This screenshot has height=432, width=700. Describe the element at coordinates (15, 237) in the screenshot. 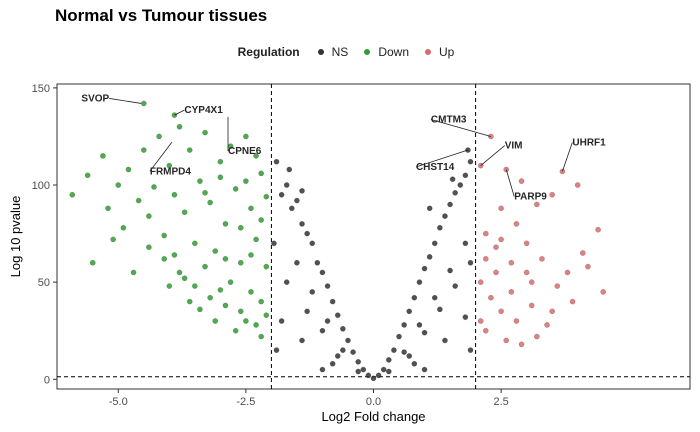

I see `y-axis-title: Log 10 pvalue` at that location.